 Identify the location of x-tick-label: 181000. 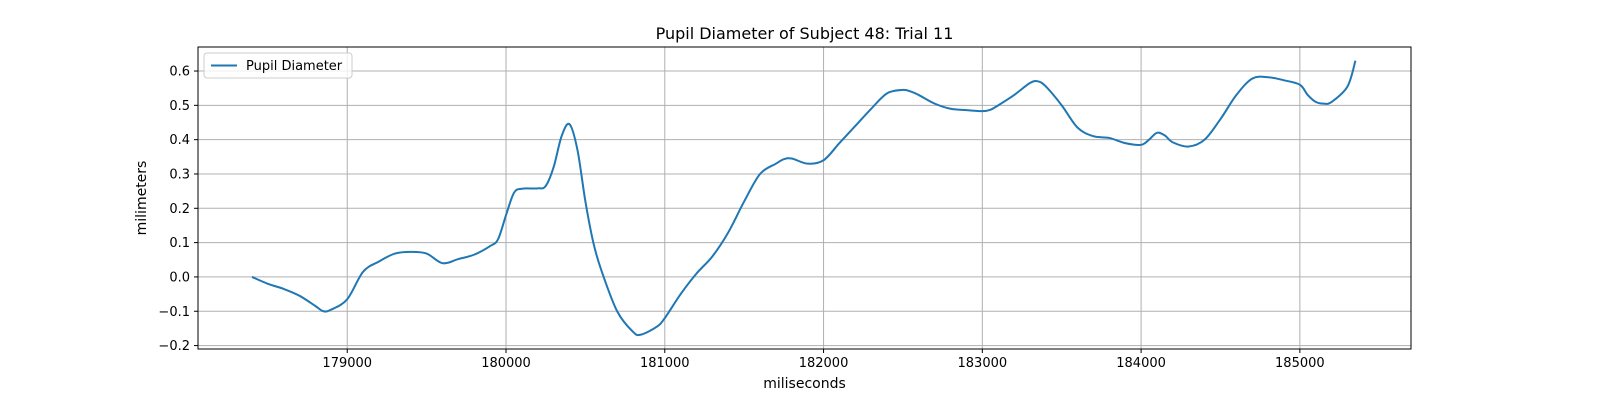
(665, 363).